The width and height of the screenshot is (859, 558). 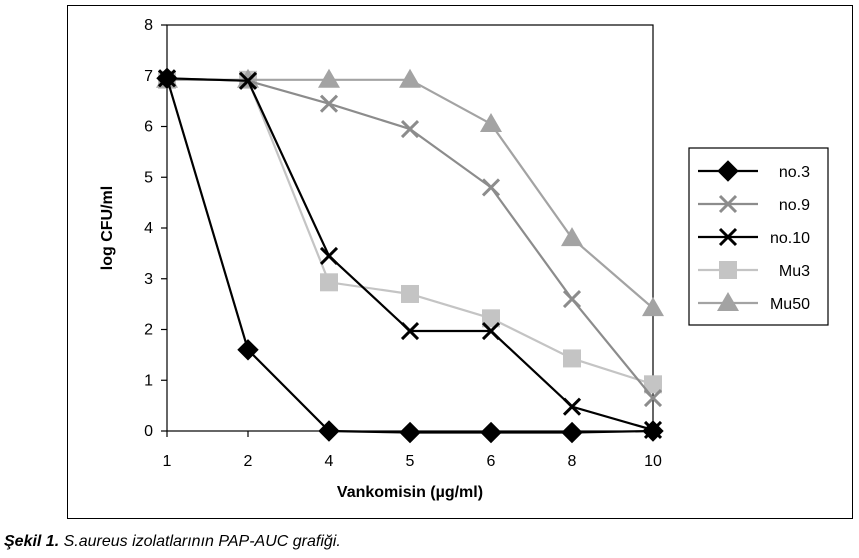 What do you see at coordinates (32, 541) in the screenshot?
I see `caption-label: Şekil 1.` at bounding box center [32, 541].